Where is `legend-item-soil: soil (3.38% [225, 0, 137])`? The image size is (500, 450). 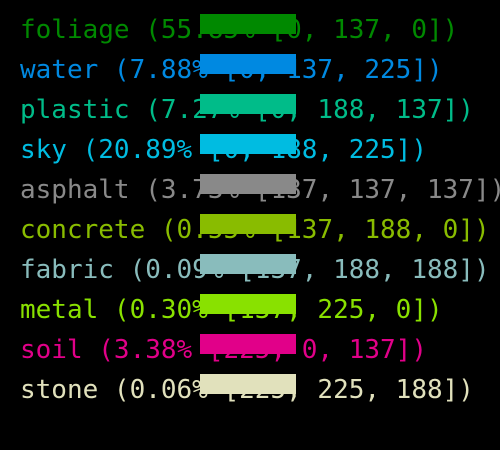 legend-item-soil: soil (3.38% [225, 0, 137]) is located at coordinates (260, 354).